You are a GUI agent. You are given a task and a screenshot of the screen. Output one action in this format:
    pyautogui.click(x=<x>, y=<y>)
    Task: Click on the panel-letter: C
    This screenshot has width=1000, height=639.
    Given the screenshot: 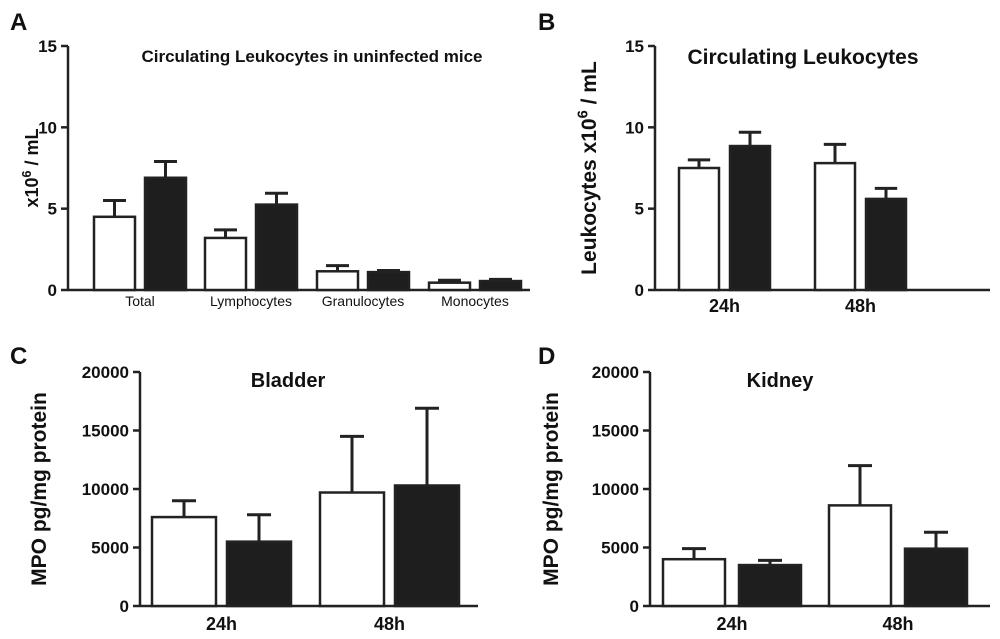 What is the action you would take?
    pyautogui.click(x=18, y=356)
    